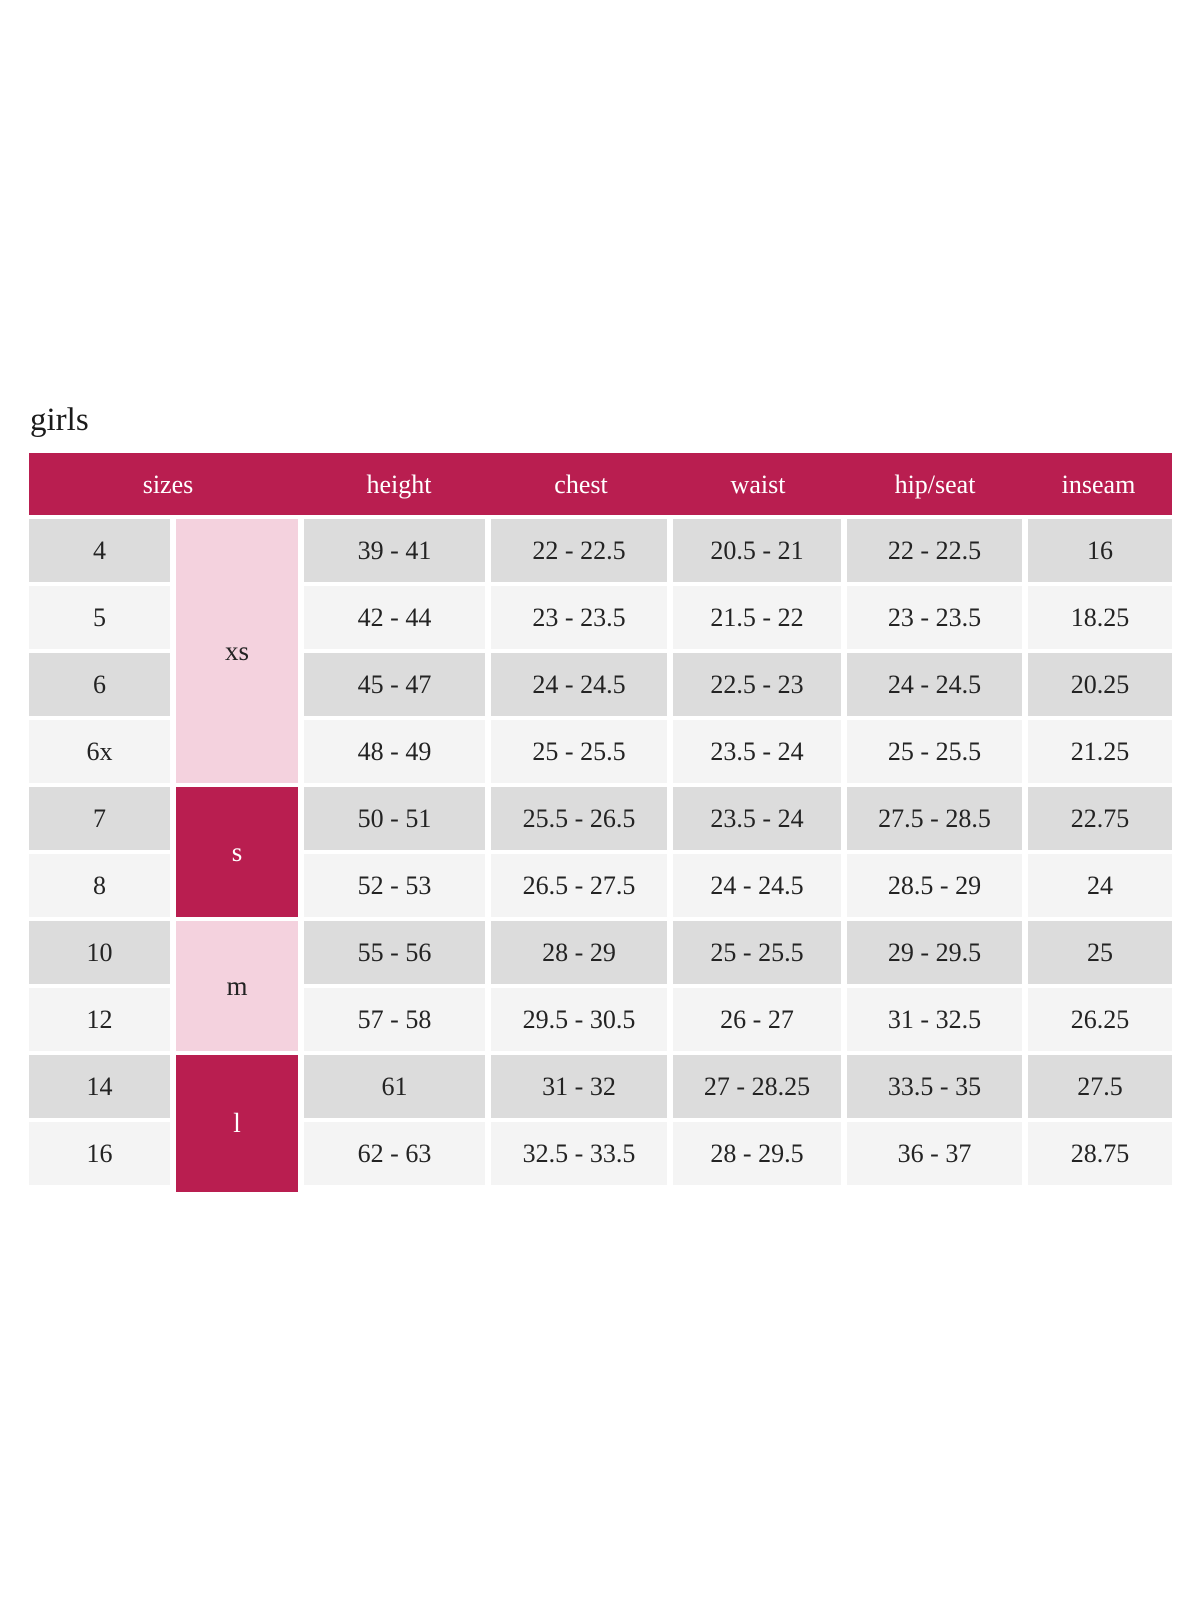 The image size is (1200, 1600). I want to click on column-header-height: height, so click(399, 484).